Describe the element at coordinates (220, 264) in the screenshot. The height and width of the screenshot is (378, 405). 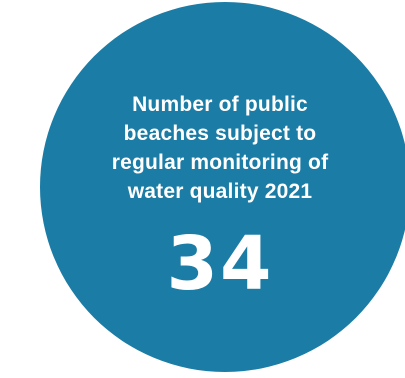
I see `stat-value: 34` at that location.